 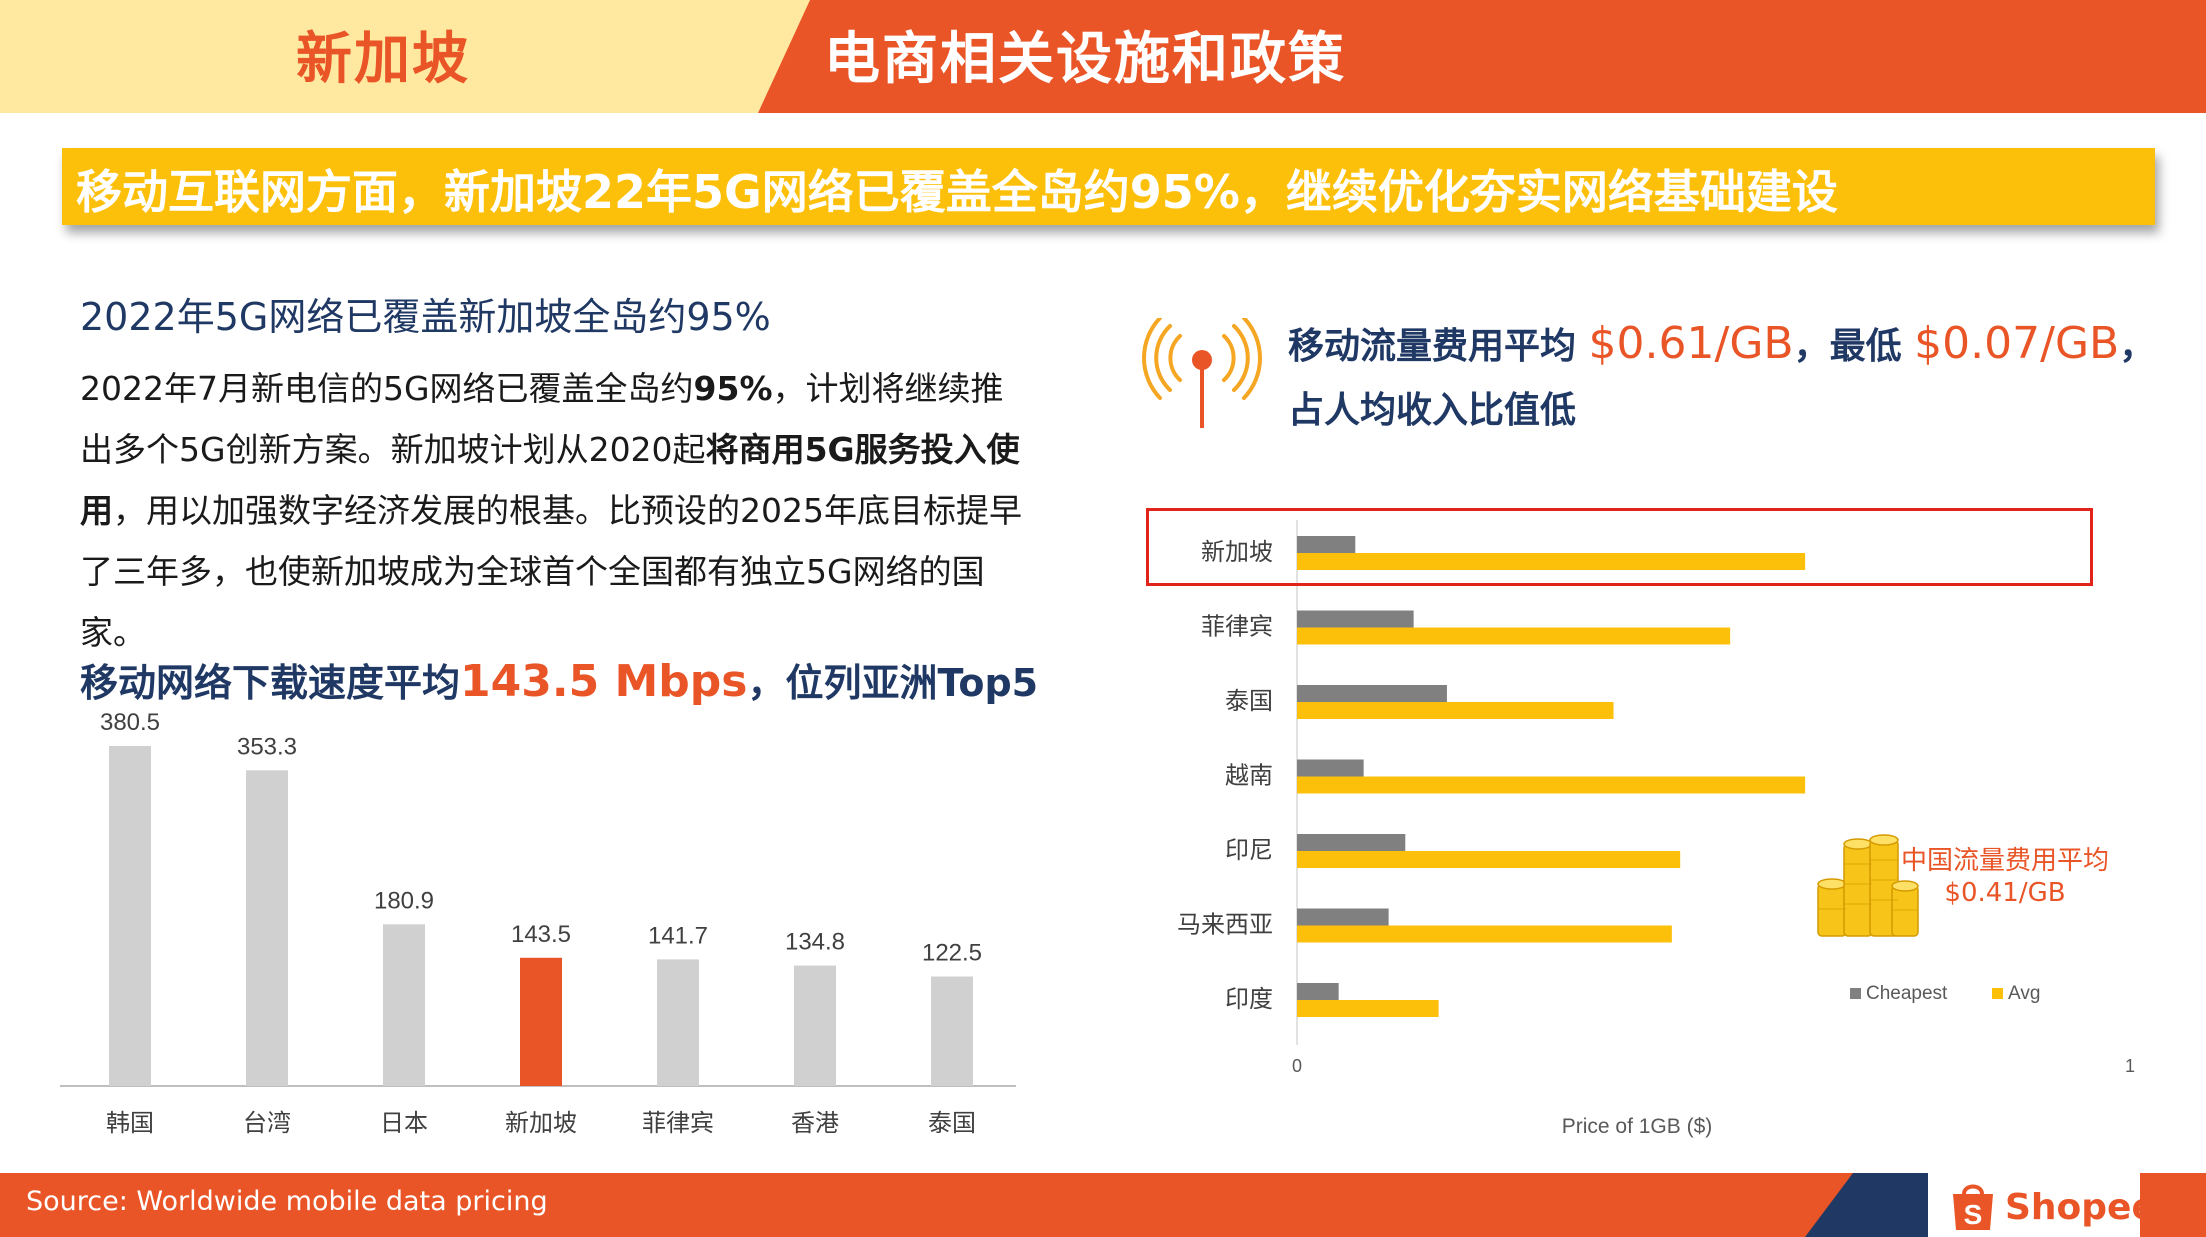 I want to click on svg-text: S, so click(x=1973, y=1214).